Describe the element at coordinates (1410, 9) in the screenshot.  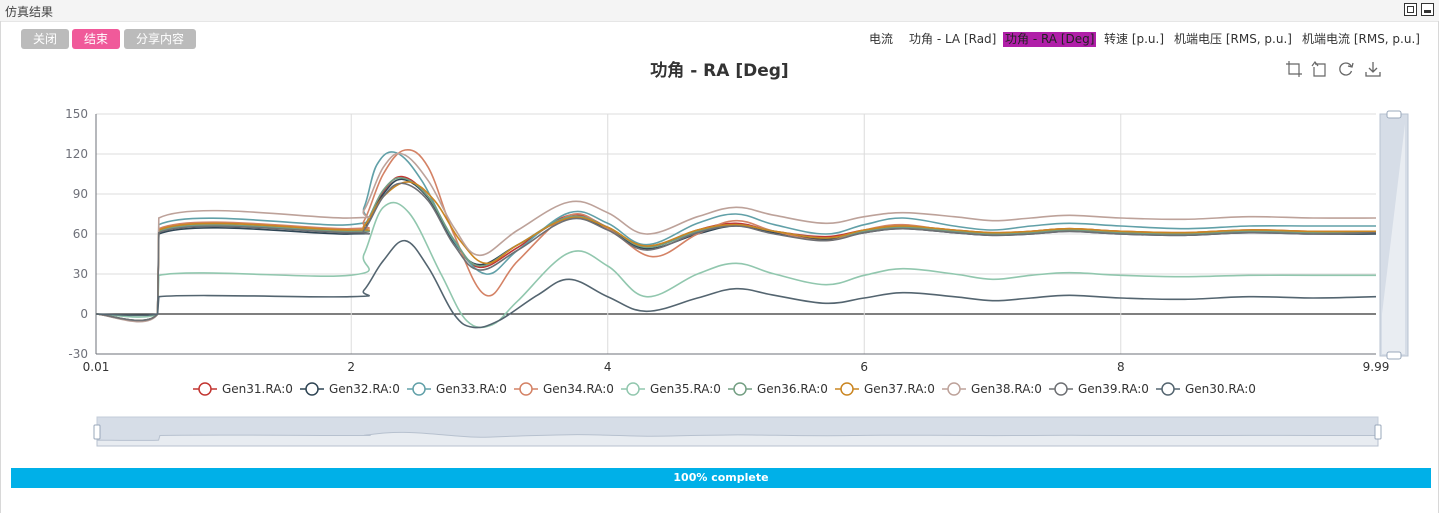
I see `restore-window-icon` at that location.